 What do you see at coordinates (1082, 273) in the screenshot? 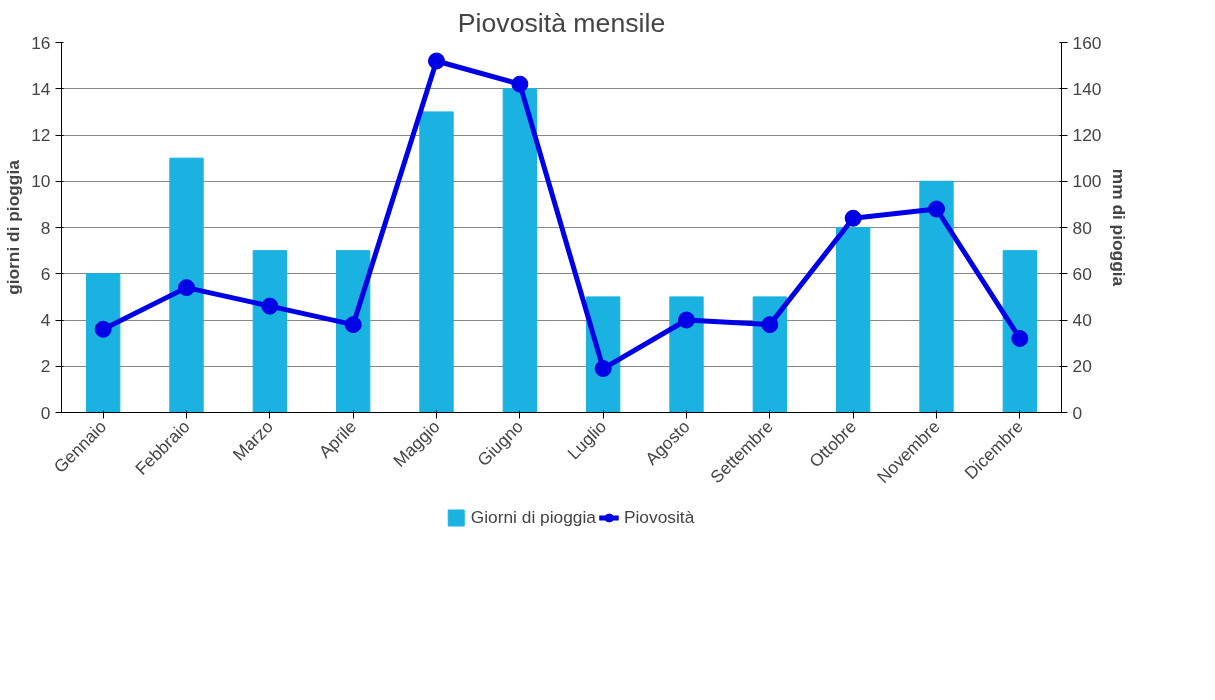
I see `y2-tick-label: 60` at bounding box center [1082, 273].